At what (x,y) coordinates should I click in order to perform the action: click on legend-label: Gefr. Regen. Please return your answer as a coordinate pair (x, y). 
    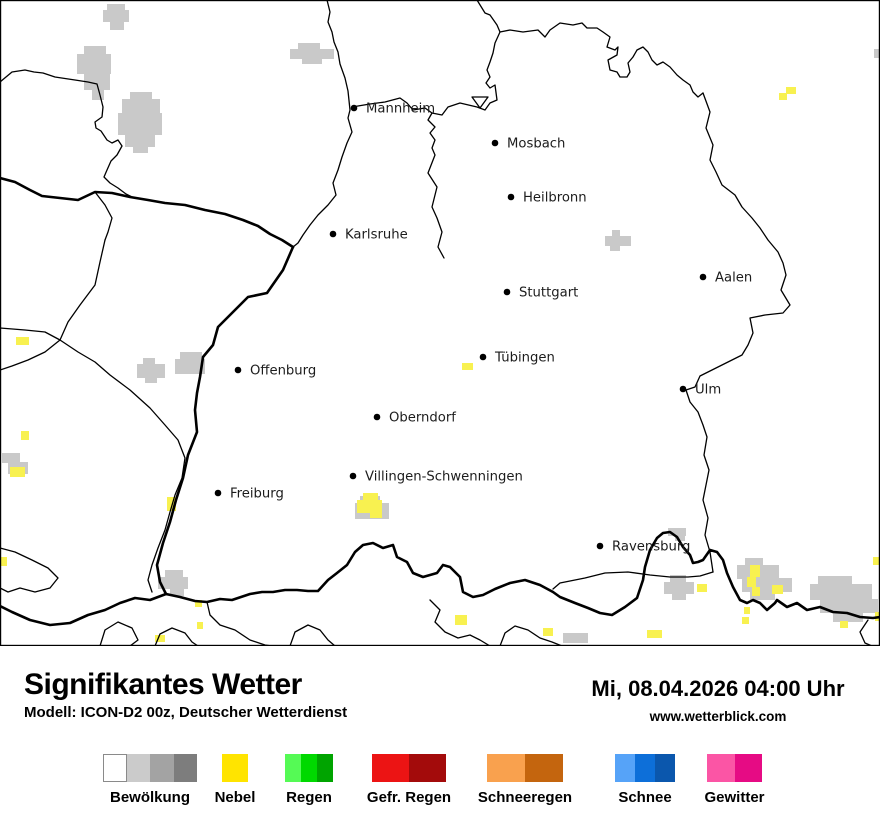
    Looking at the image, I should click on (409, 797).